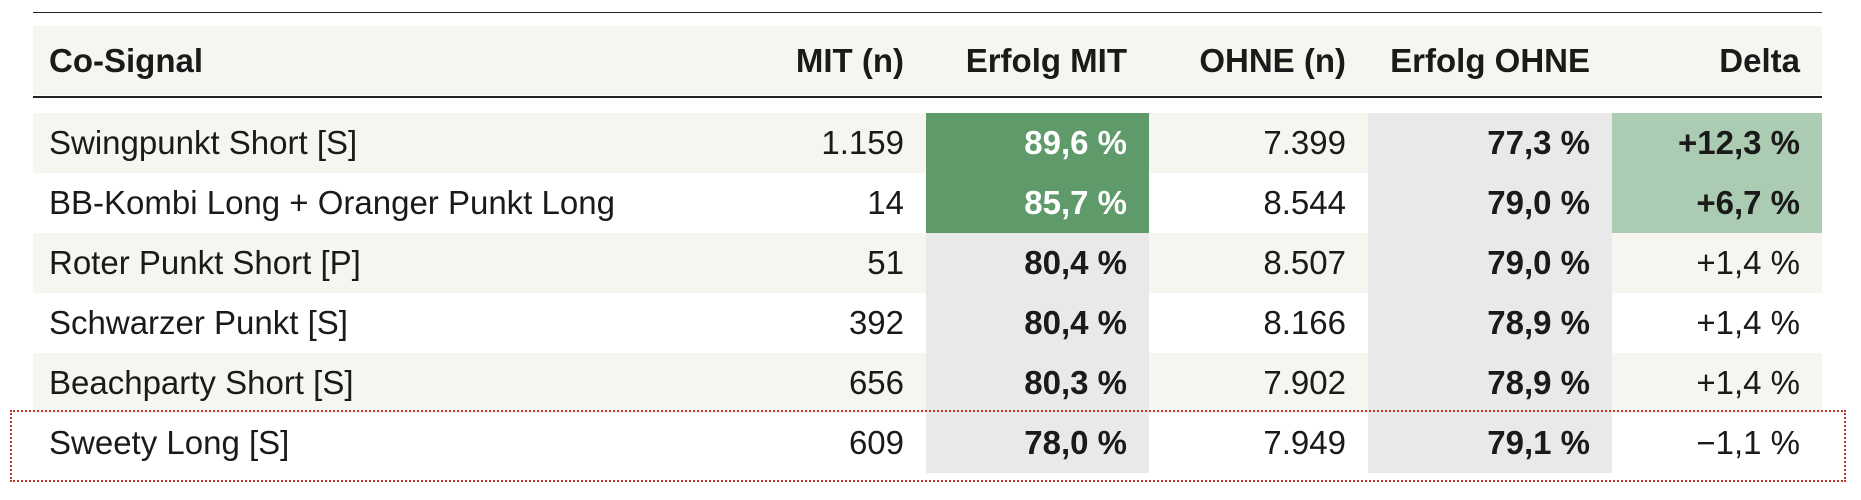 The width and height of the screenshot is (1861, 500). I want to click on table-cell: Beachparty Short [S], so click(336, 383).